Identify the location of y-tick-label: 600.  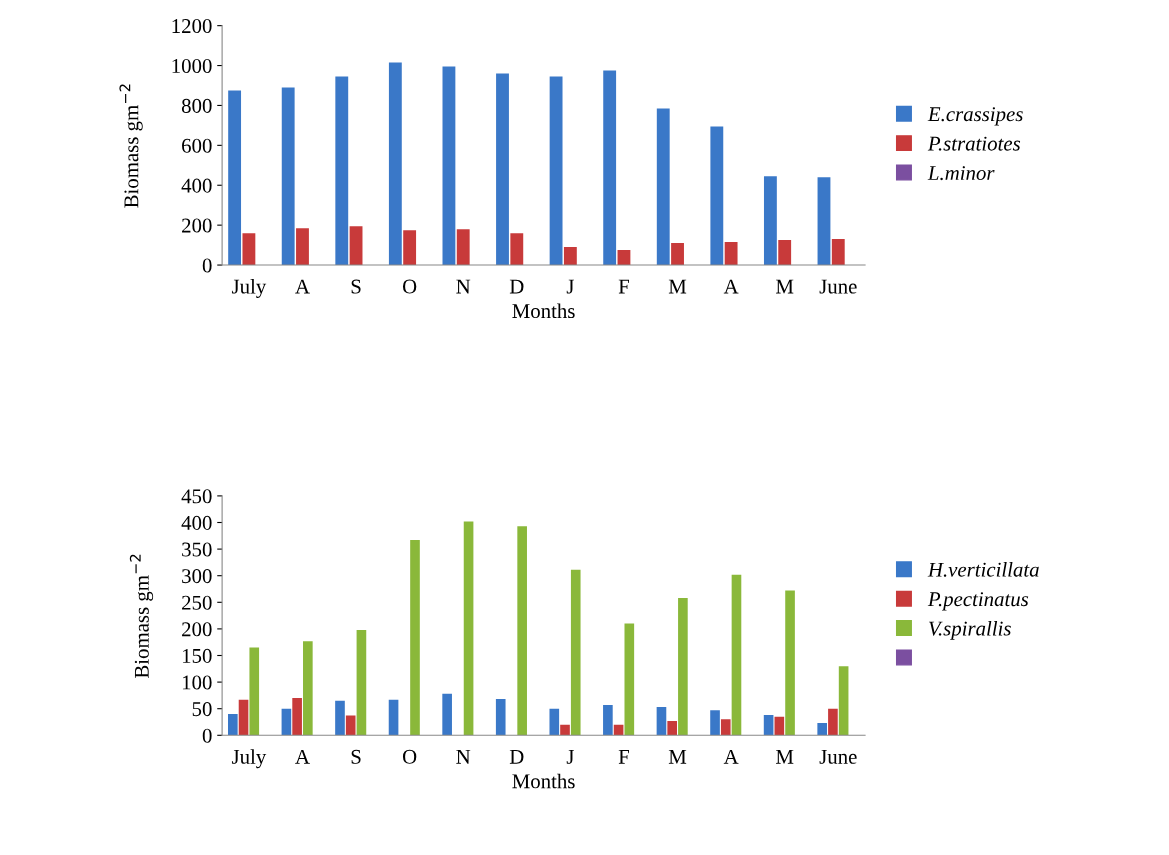
(197, 145).